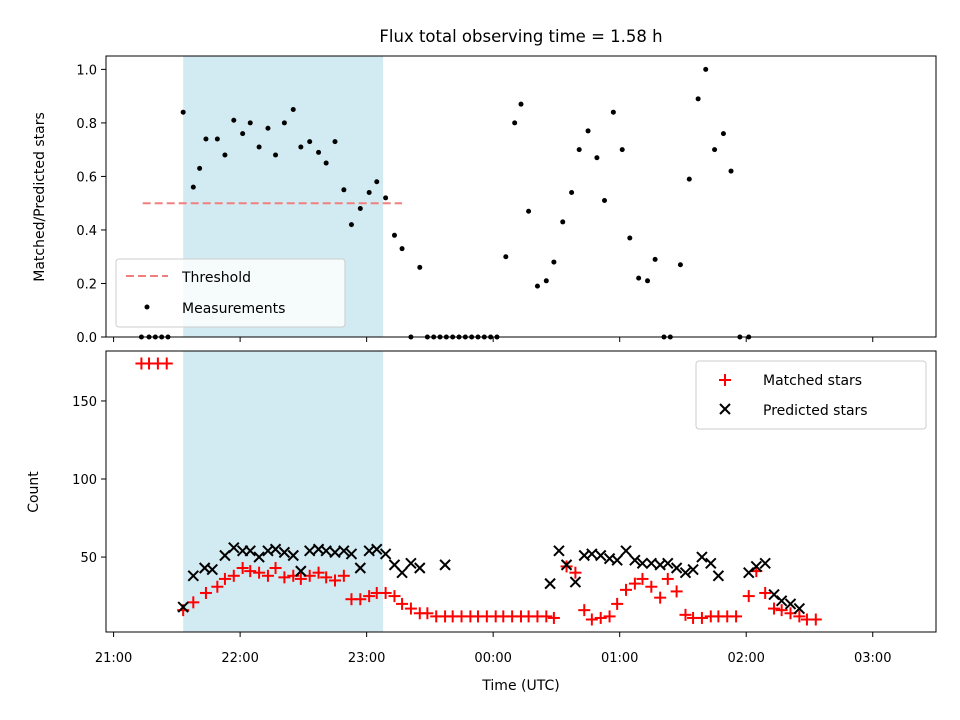 The width and height of the screenshot is (960, 720). What do you see at coordinates (91, 204) in the screenshot?
I see `top-y-ticks: 0.0 0.2 0.4 0.6 0.8 1.0` at bounding box center [91, 204].